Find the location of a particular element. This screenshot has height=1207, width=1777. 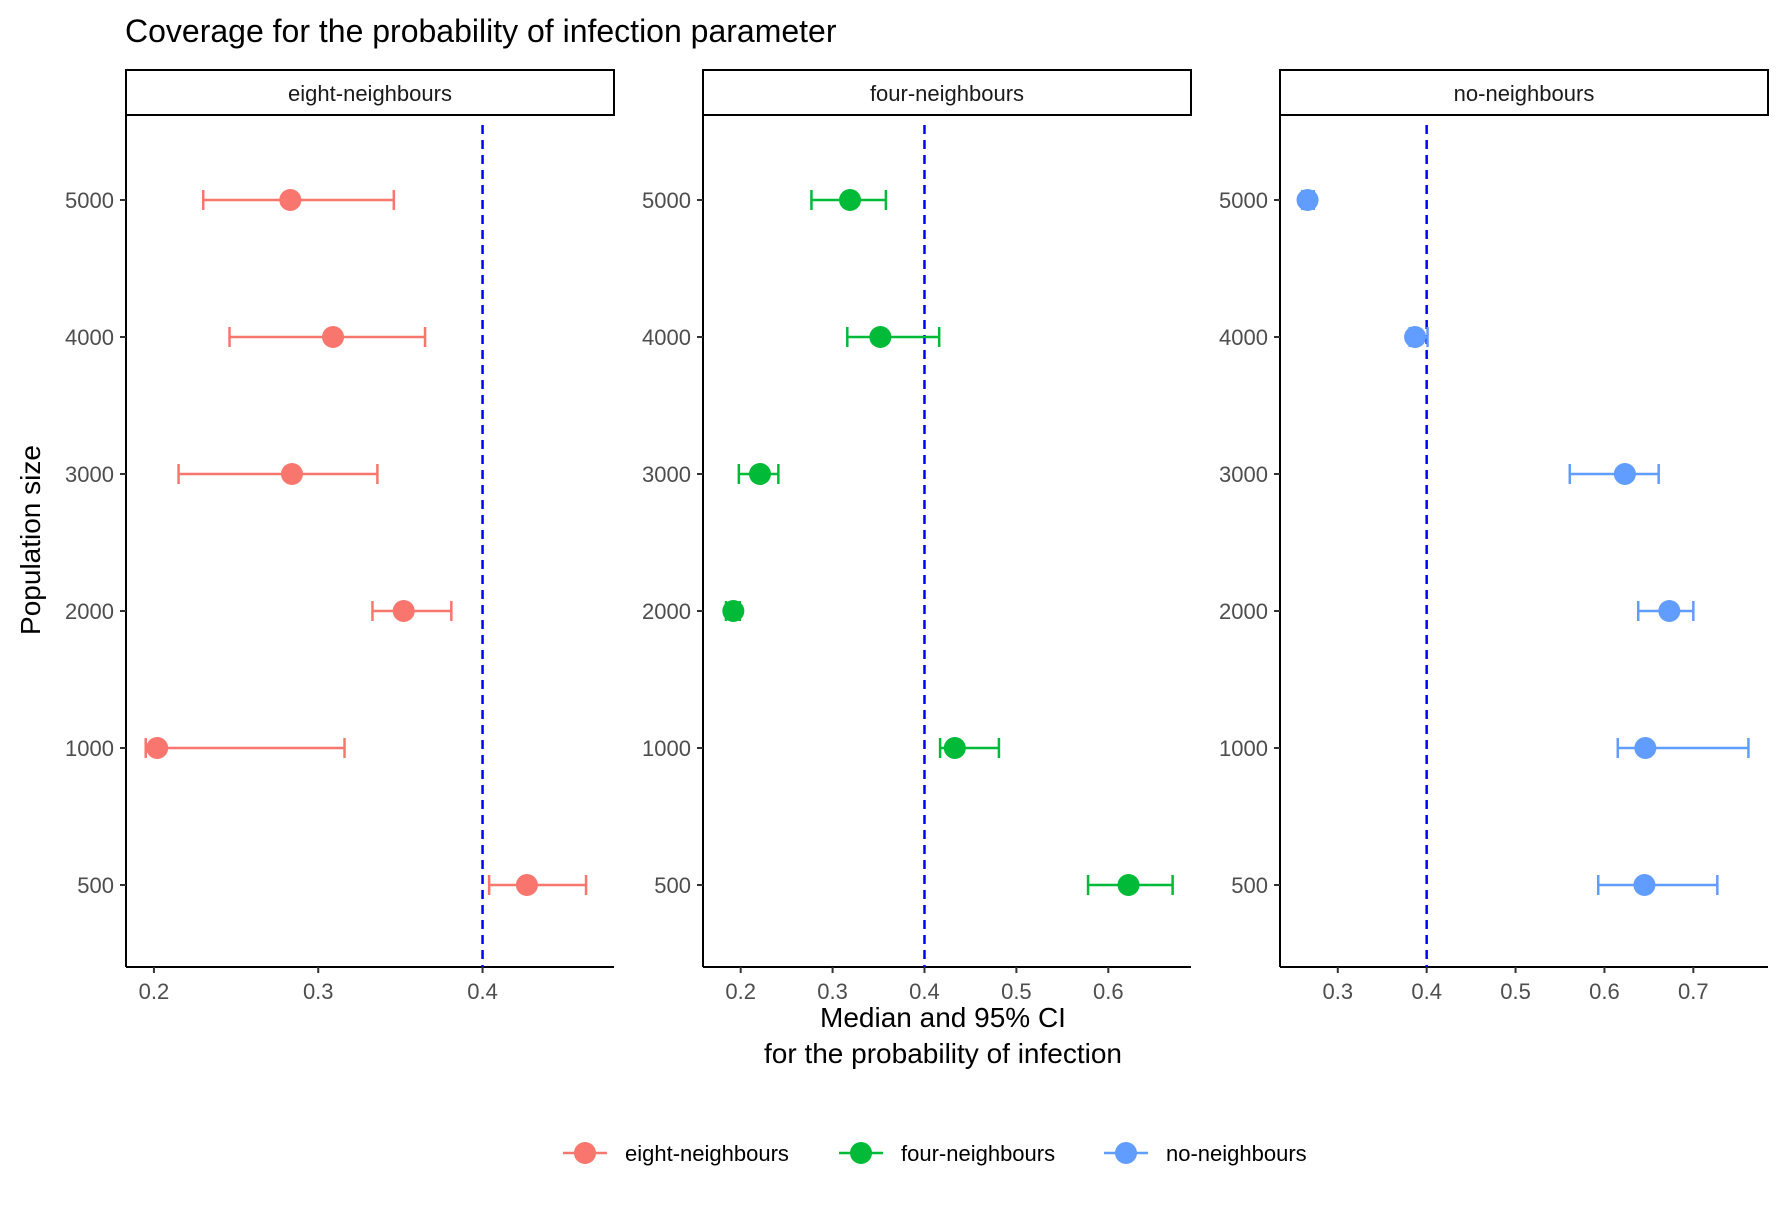

panel-strip-label: eight-neighbours is located at coordinates (370, 93).